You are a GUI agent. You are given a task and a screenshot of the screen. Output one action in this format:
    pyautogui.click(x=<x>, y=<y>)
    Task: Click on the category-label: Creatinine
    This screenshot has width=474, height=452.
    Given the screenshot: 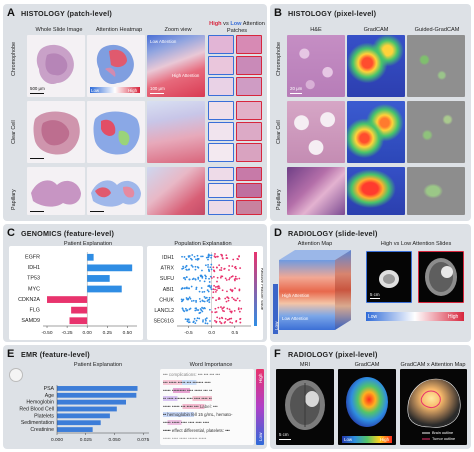 What is the action you would take?
    pyautogui.click(x=42, y=430)
    